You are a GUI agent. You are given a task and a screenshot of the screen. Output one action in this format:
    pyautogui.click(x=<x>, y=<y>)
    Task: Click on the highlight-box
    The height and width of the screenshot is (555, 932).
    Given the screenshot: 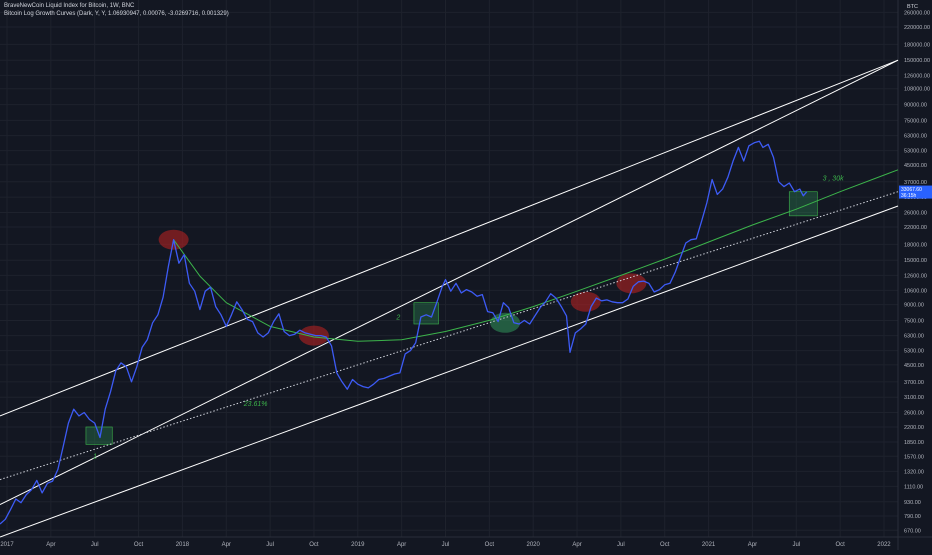 What is the action you would take?
    pyautogui.click(x=426, y=313)
    